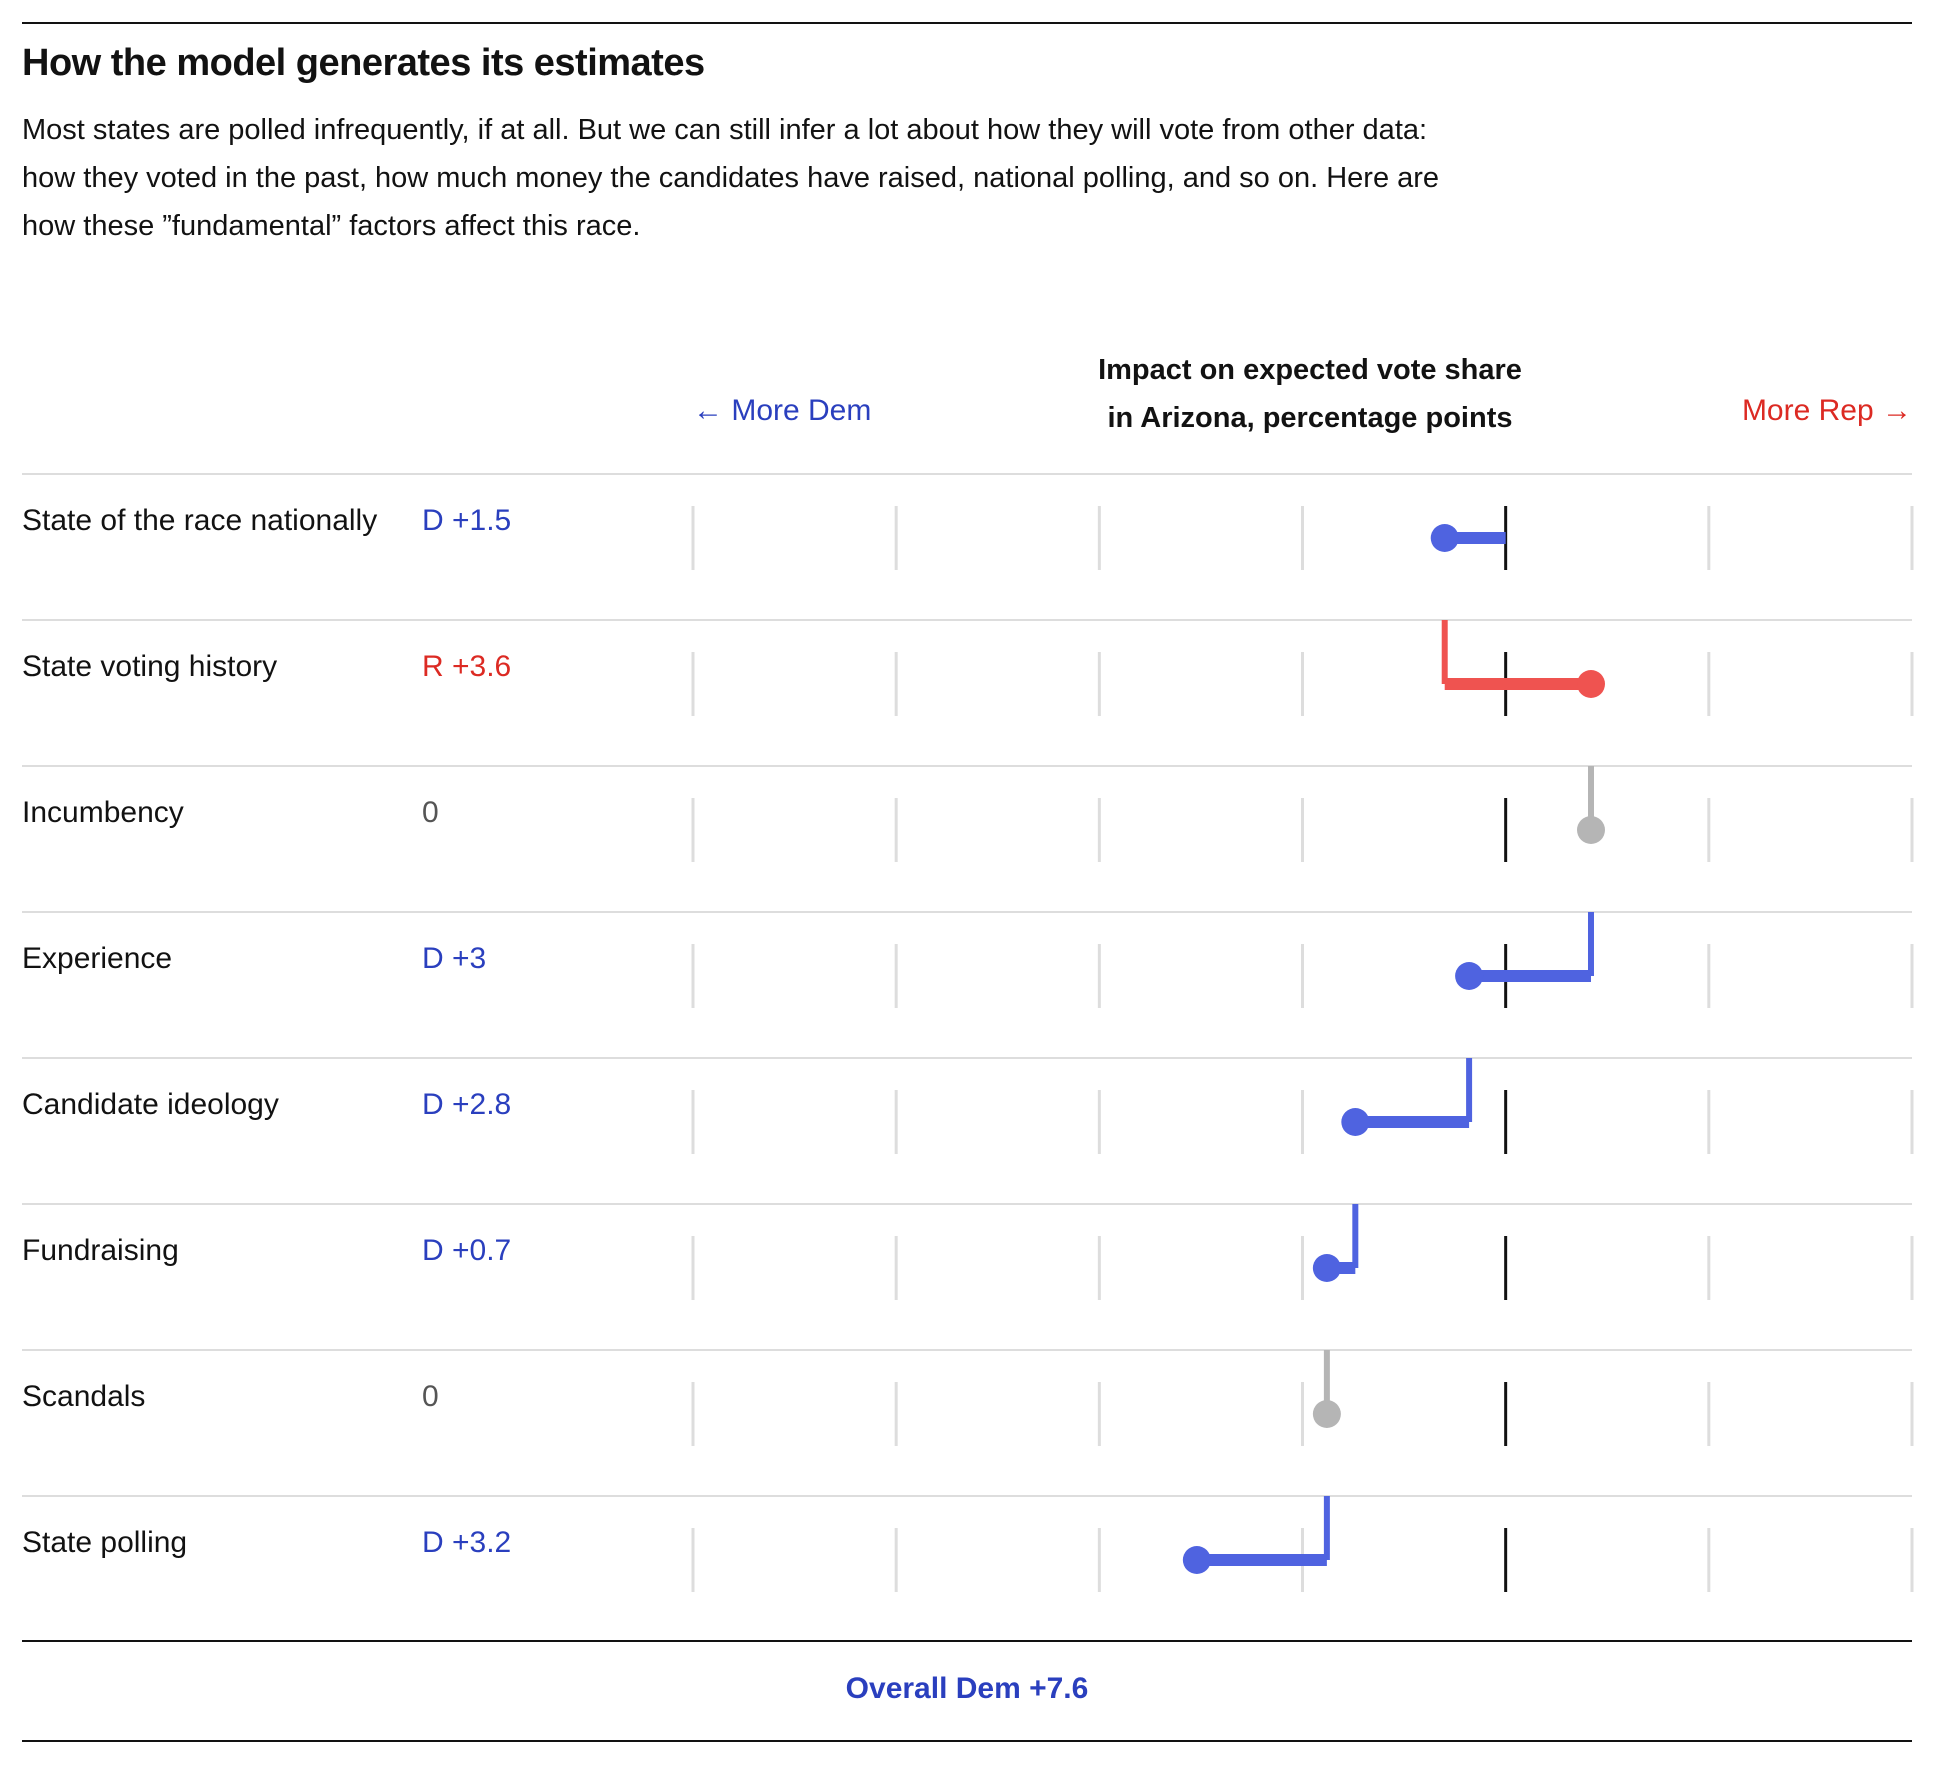  What do you see at coordinates (200, 520) in the screenshot?
I see `factor-label: State of the race nationally` at bounding box center [200, 520].